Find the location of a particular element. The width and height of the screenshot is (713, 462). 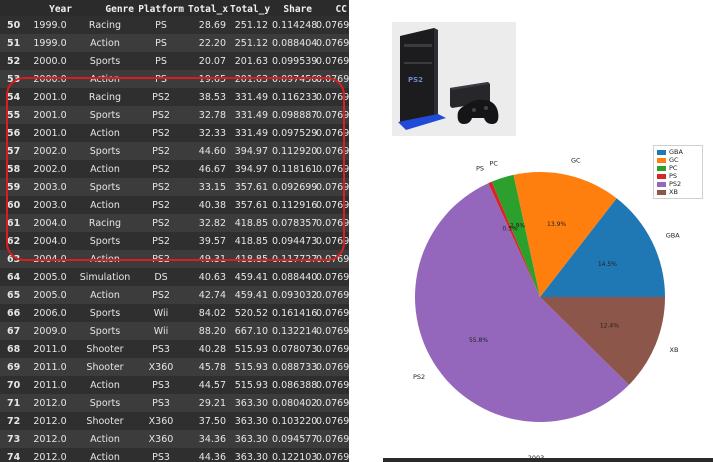

table-cell: 0.097456 is located at coordinates (293, 79).